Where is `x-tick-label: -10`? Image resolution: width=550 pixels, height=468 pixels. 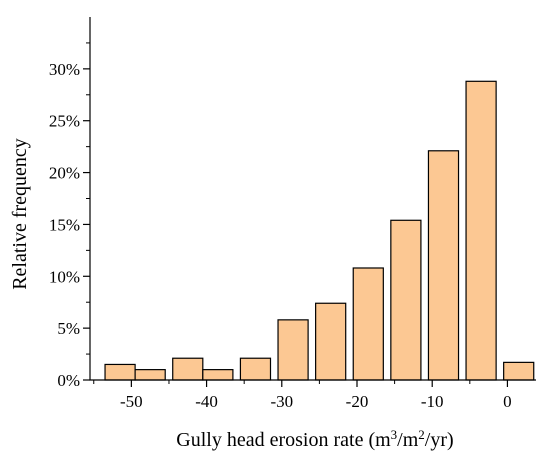
x-tick-label: -10 is located at coordinates (432, 401).